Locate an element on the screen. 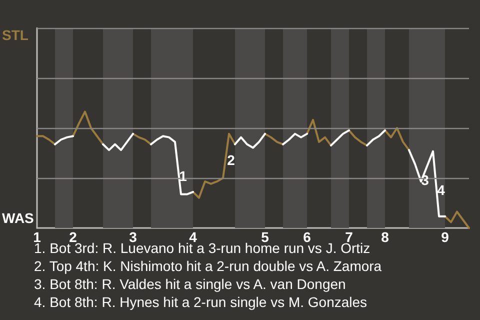 The image size is (480, 320). text: STL is located at coordinates (15, 35).